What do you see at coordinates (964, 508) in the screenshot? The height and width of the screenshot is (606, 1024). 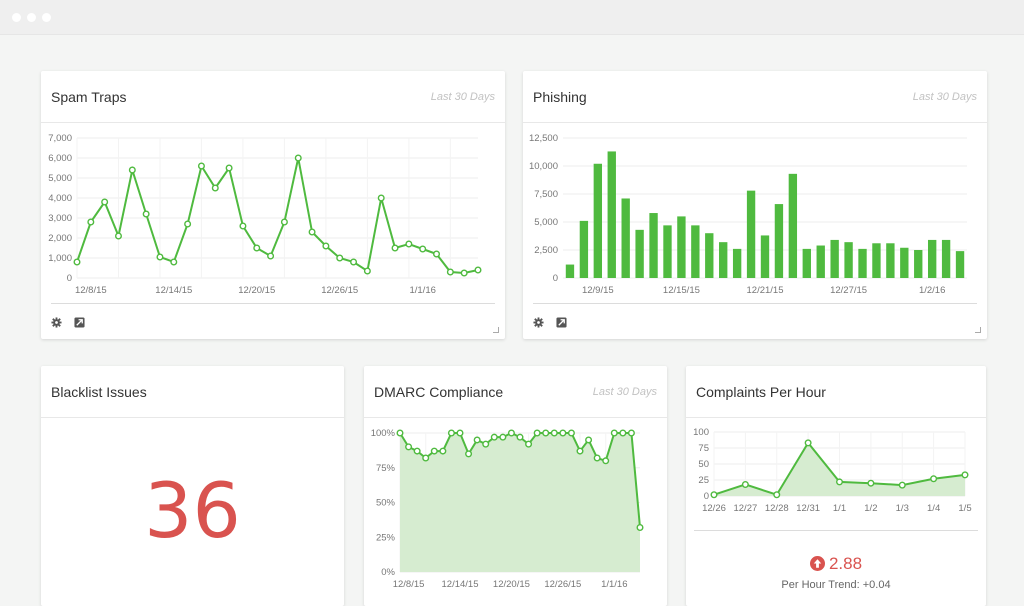 I see `x-tick-label: 1/5` at bounding box center [964, 508].